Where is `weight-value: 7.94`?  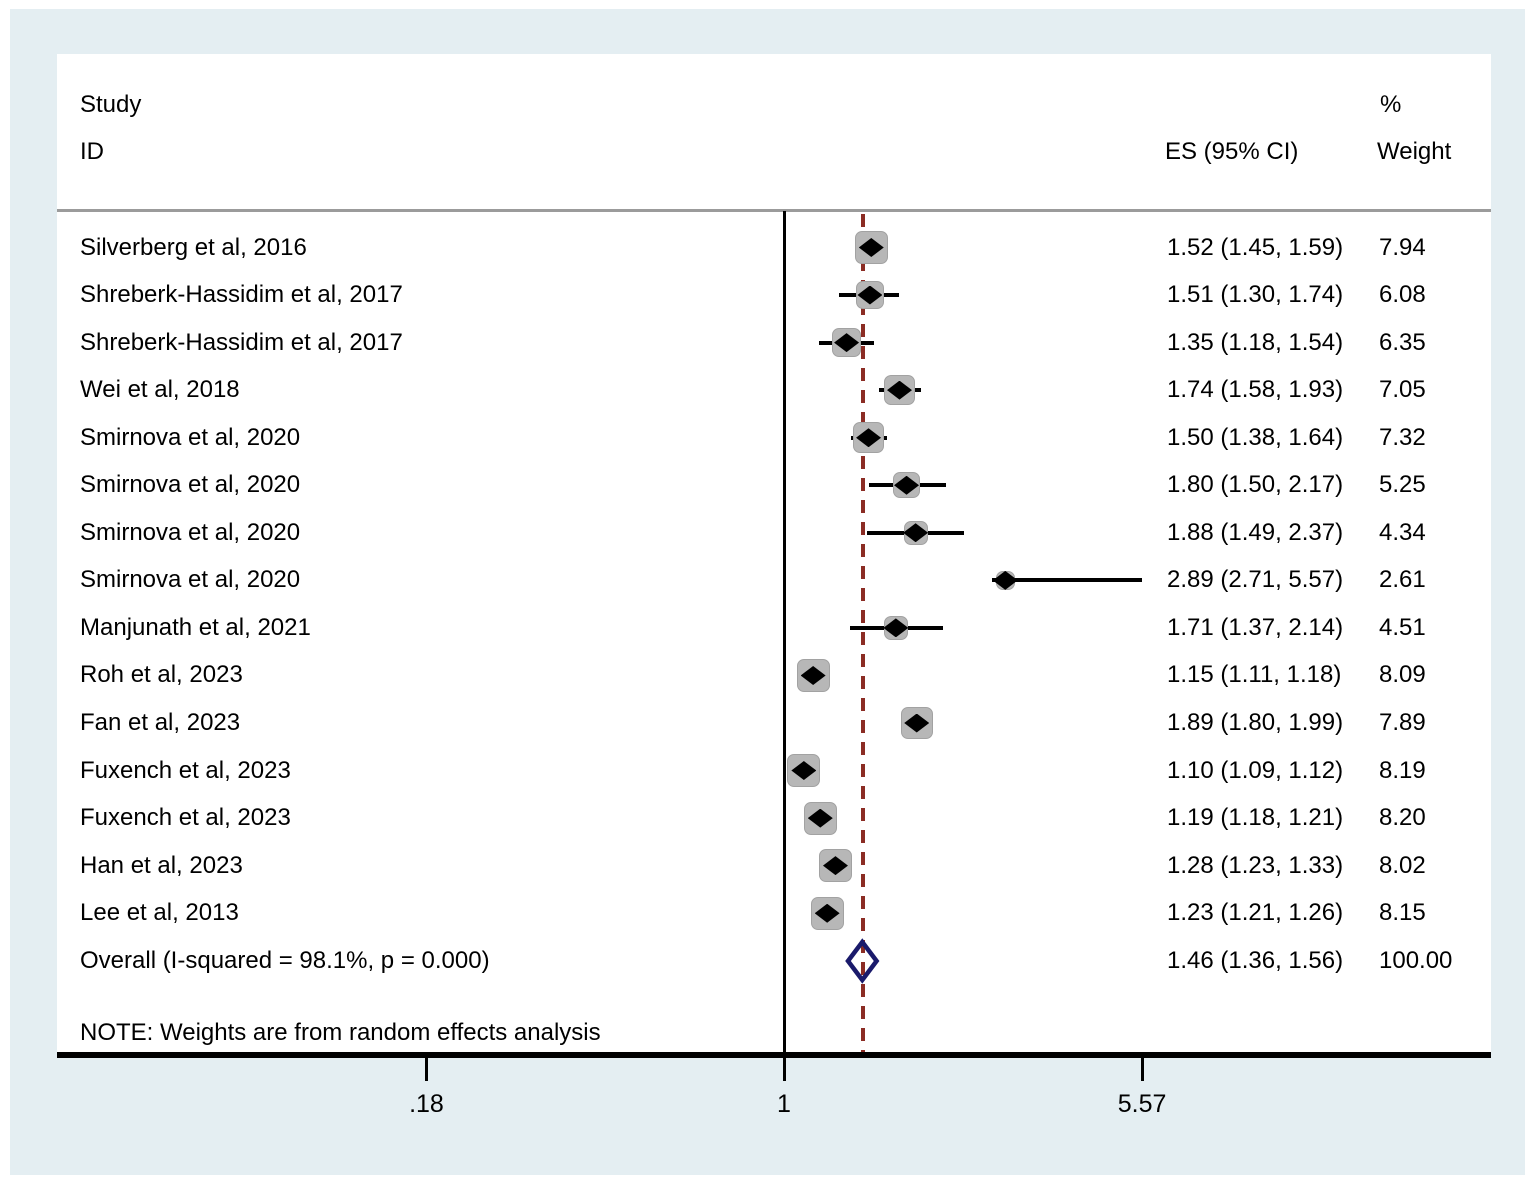 weight-value: 7.94 is located at coordinates (1402, 247).